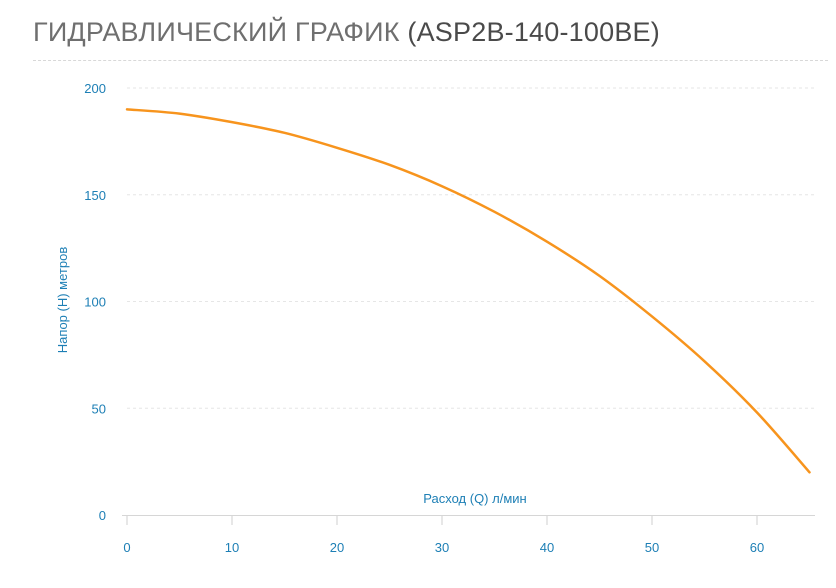 The image size is (836, 588). Describe the element at coordinates (216, 32) in the screenshot. I see `chart-title-main: ГИДРАВЛИЧЕСКИЙ ГРАФИК` at that location.